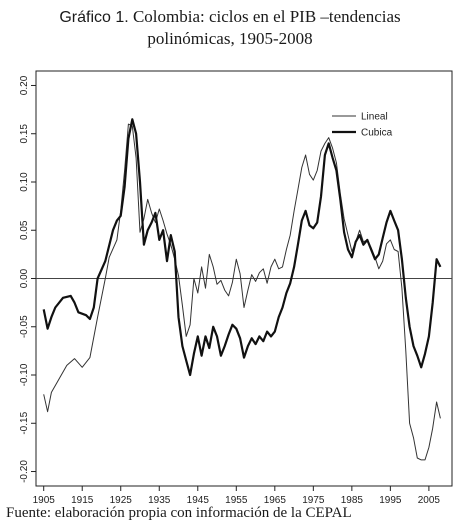  Describe the element at coordinates (374, 117) in the screenshot. I see `legend-label-lineal: Lineal` at that location.